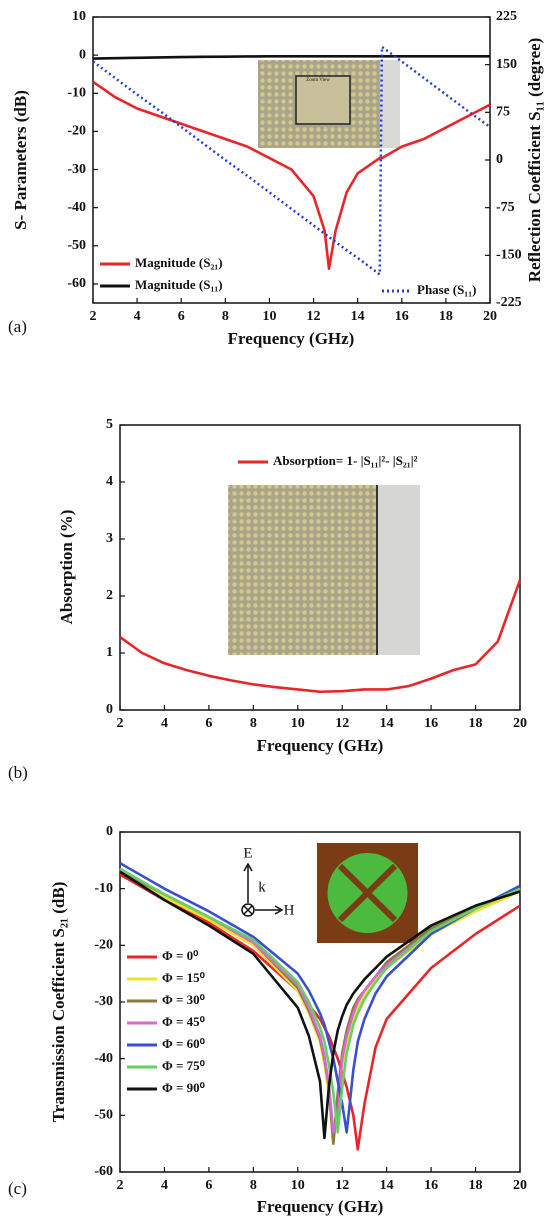 The width and height of the screenshot is (549, 1220). What do you see at coordinates (262, 887) in the screenshot?
I see `annotation: k` at bounding box center [262, 887].